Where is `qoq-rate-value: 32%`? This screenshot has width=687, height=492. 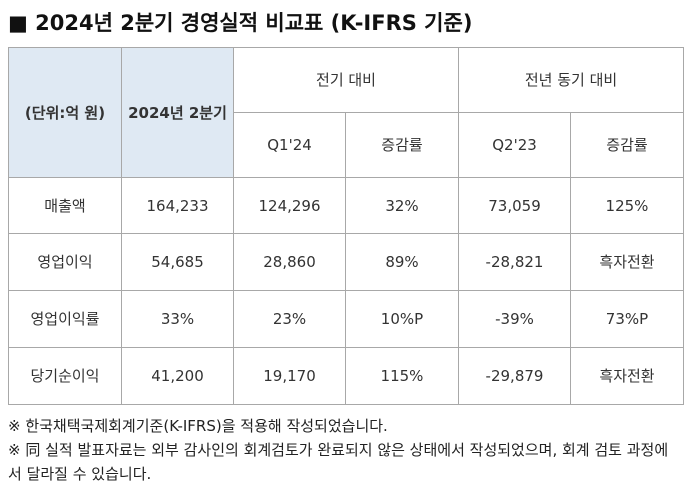 qoq-rate-value: 32% is located at coordinates (402, 205).